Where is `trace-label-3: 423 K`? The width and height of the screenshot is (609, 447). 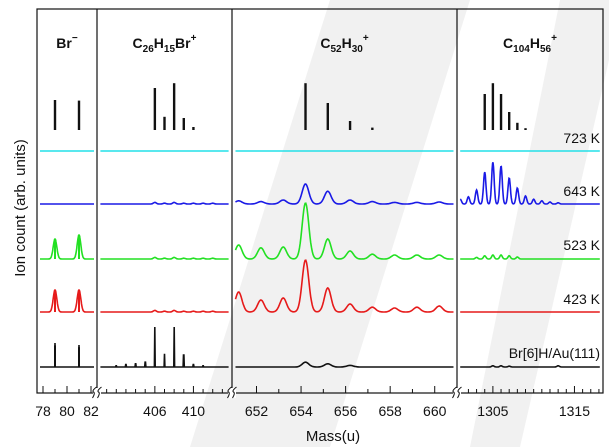 trace-label-3: 423 K is located at coordinates (581, 299).